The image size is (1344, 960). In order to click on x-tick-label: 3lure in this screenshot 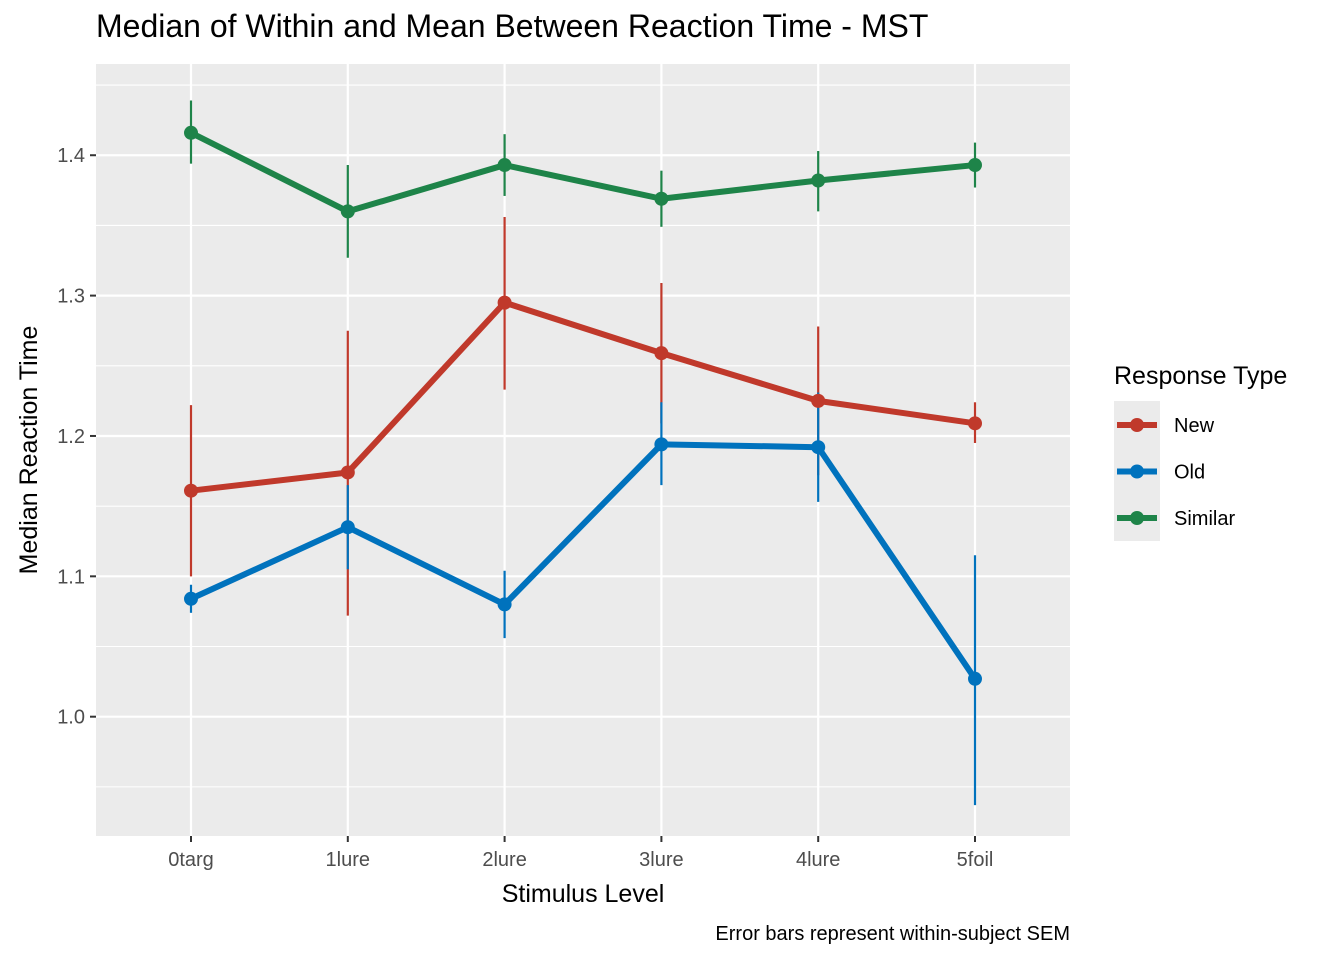, I will do `click(661, 860)`.